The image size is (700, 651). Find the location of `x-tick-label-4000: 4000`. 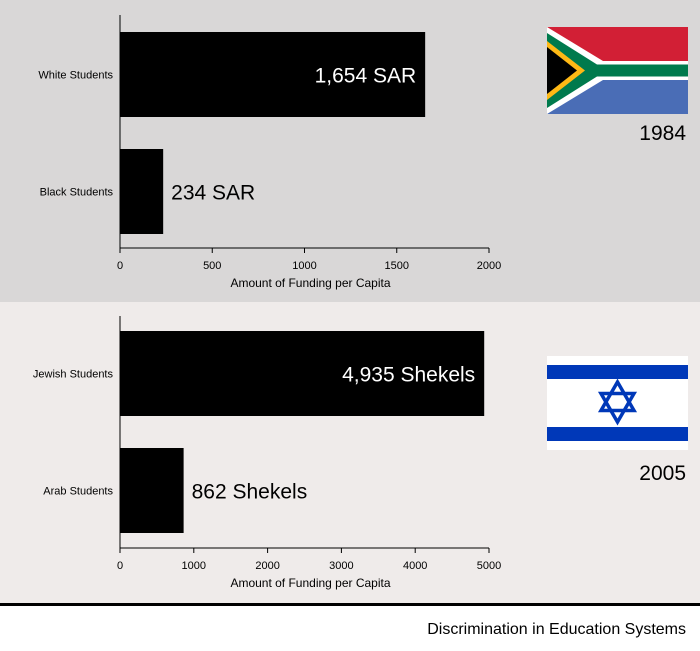

x-tick-label-4000: 4000 is located at coordinates (415, 566).